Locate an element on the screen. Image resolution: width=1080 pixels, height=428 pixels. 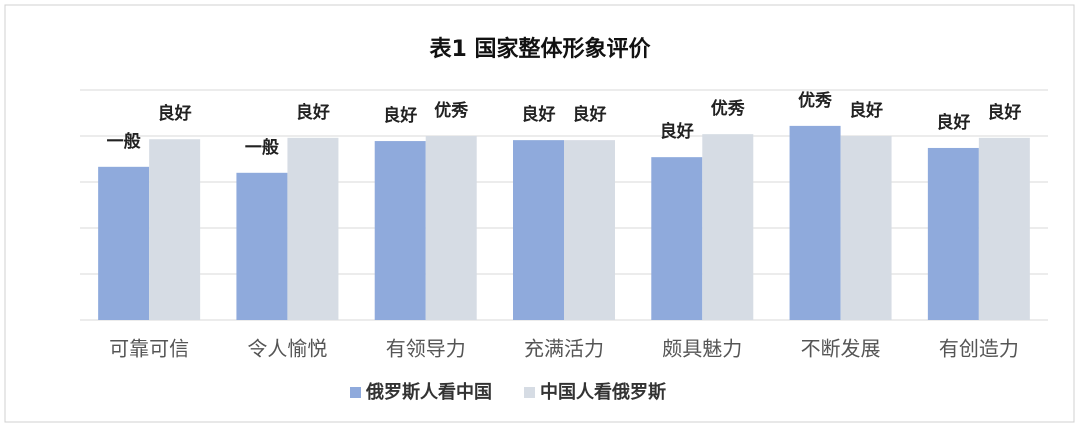
x-tick-label: 充满活力 is located at coordinates (564, 349).